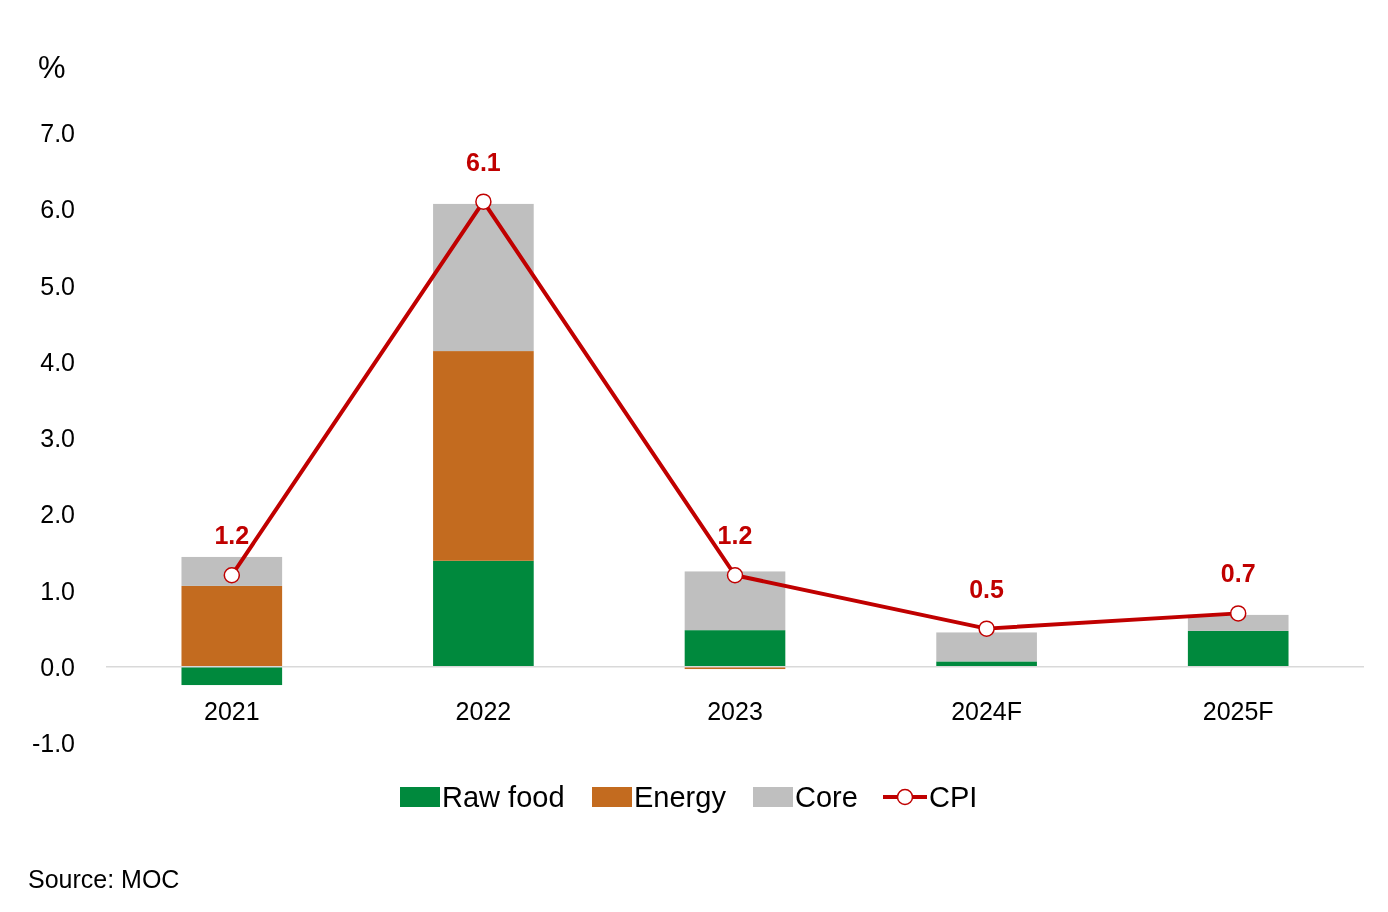 The height and width of the screenshot is (912, 1388). Describe the element at coordinates (987, 711) in the screenshot. I see `x-tick-label: 2024F` at that location.